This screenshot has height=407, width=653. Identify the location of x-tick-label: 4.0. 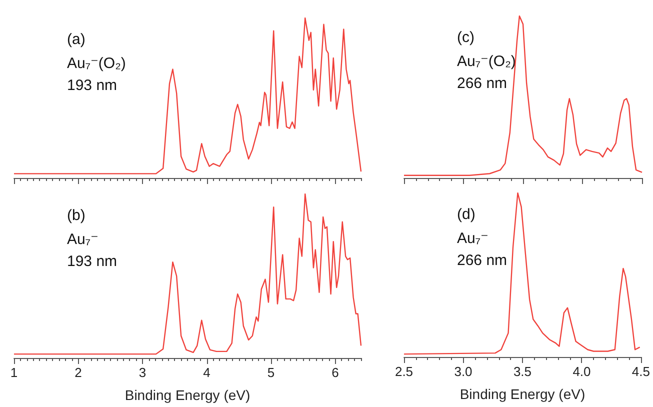
(581, 371).